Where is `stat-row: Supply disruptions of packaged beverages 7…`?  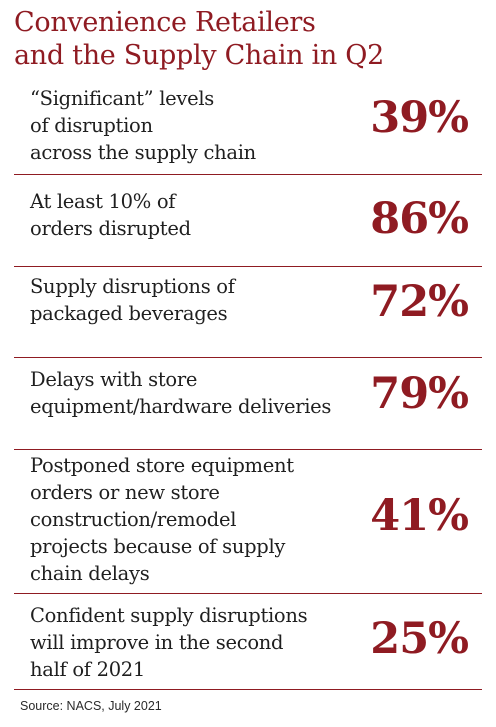 stat-row: Supply disruptions of packaged beverages 7… is located at coordinates (248, 312).